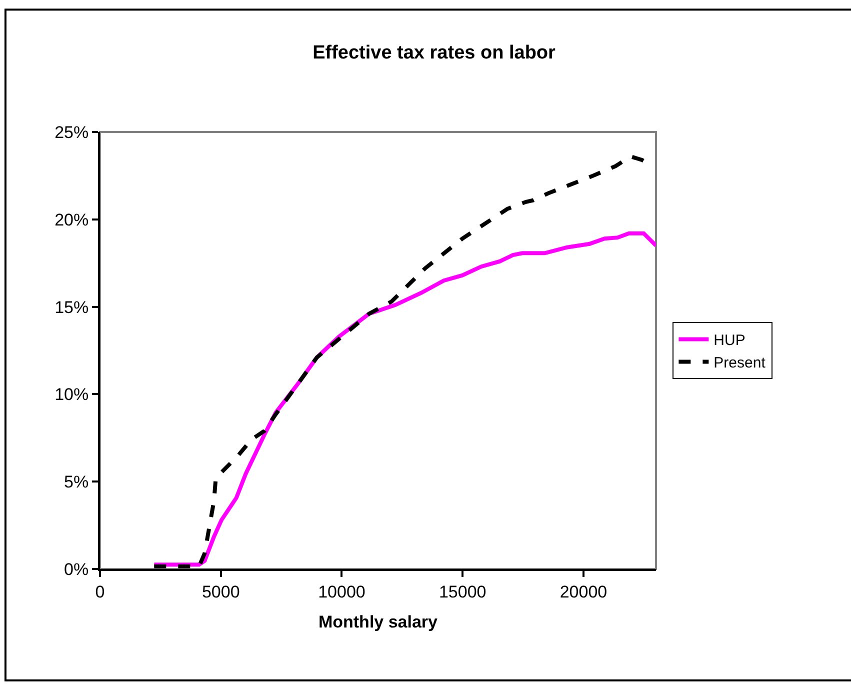 The height and width of the screenshot is (688, 851). What do you see at coordinates (378, 622) in the screenshot?
I see `x-axis-title: Monthly salary` at bounding box center [378, 622].